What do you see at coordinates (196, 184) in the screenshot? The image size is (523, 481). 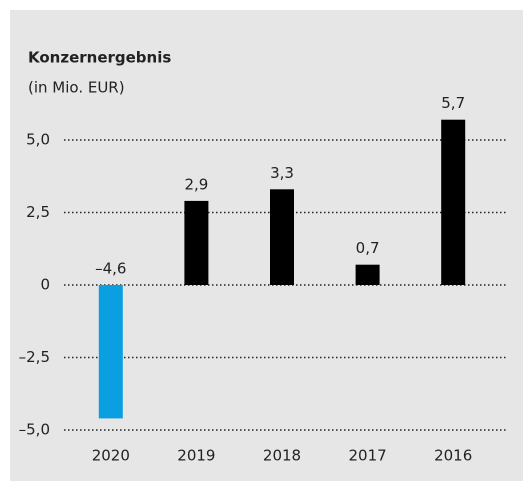 I see `value-label: 2,9` at bounding box center [196, 184].